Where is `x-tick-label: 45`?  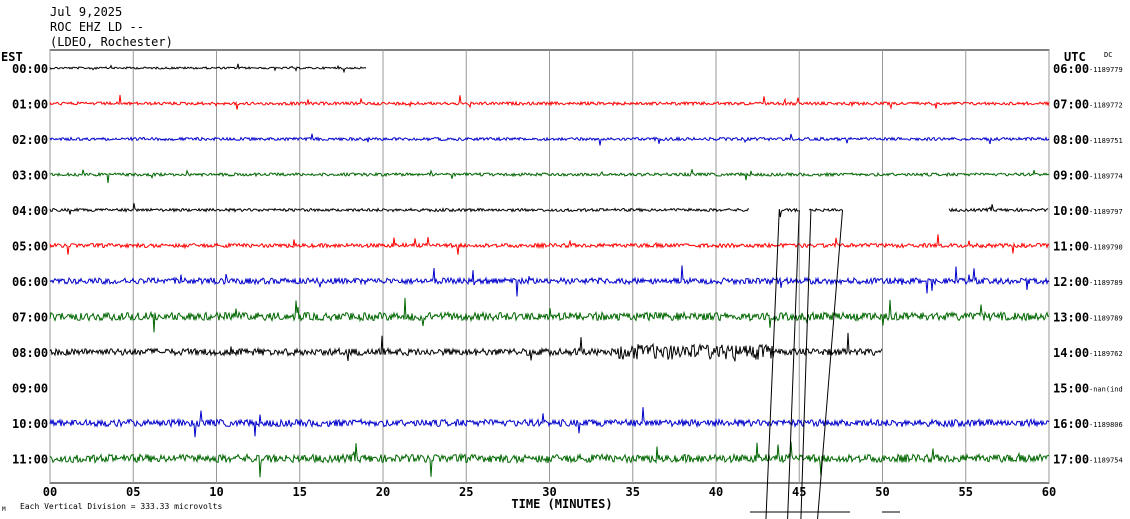 x-tick-label: 45 is located at coordinates (799, 492).